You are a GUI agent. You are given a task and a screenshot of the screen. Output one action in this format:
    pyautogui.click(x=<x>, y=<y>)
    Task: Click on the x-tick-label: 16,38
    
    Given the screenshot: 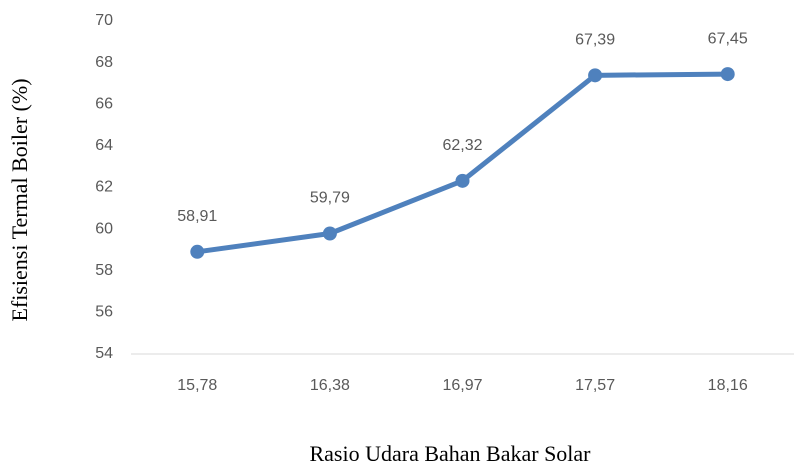 What is the action you would take?
    pyautogui.click(x=330, y=385)
    